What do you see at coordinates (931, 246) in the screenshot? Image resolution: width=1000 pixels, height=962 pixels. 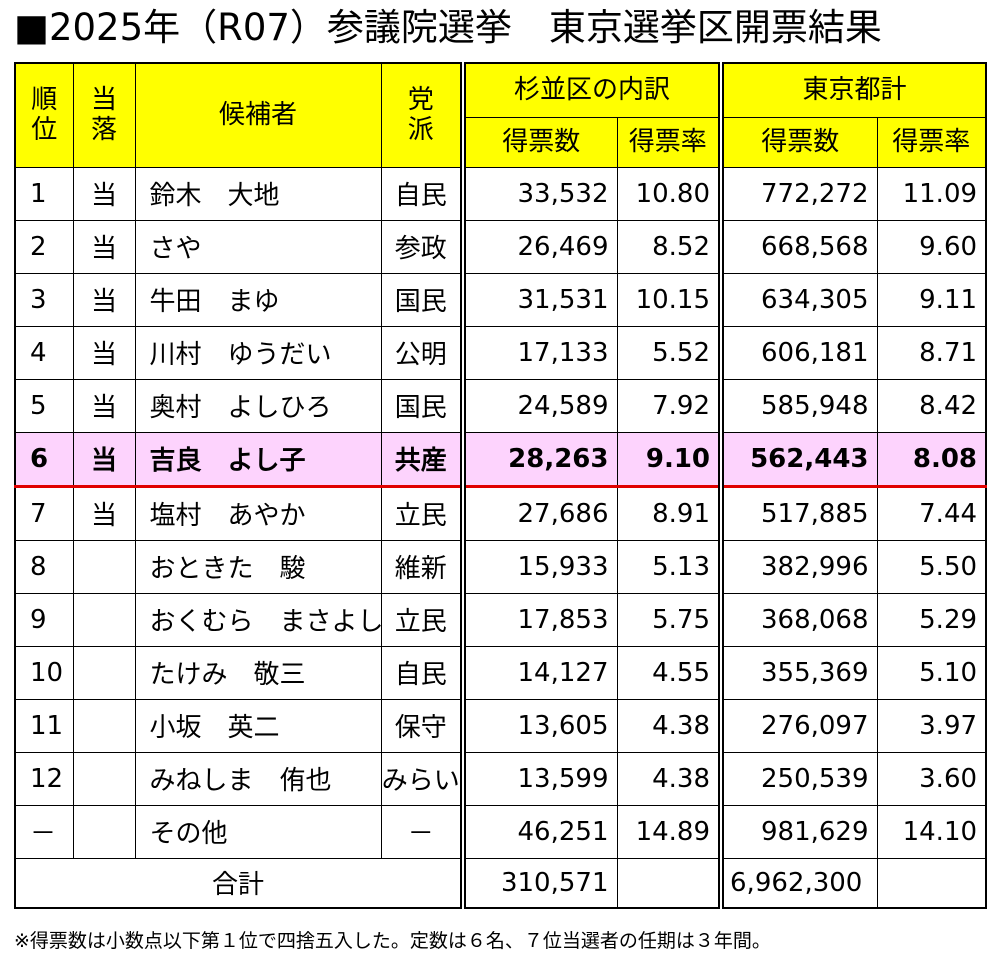 I see `table-cell: 9.60` at bounding box center [931, 246].